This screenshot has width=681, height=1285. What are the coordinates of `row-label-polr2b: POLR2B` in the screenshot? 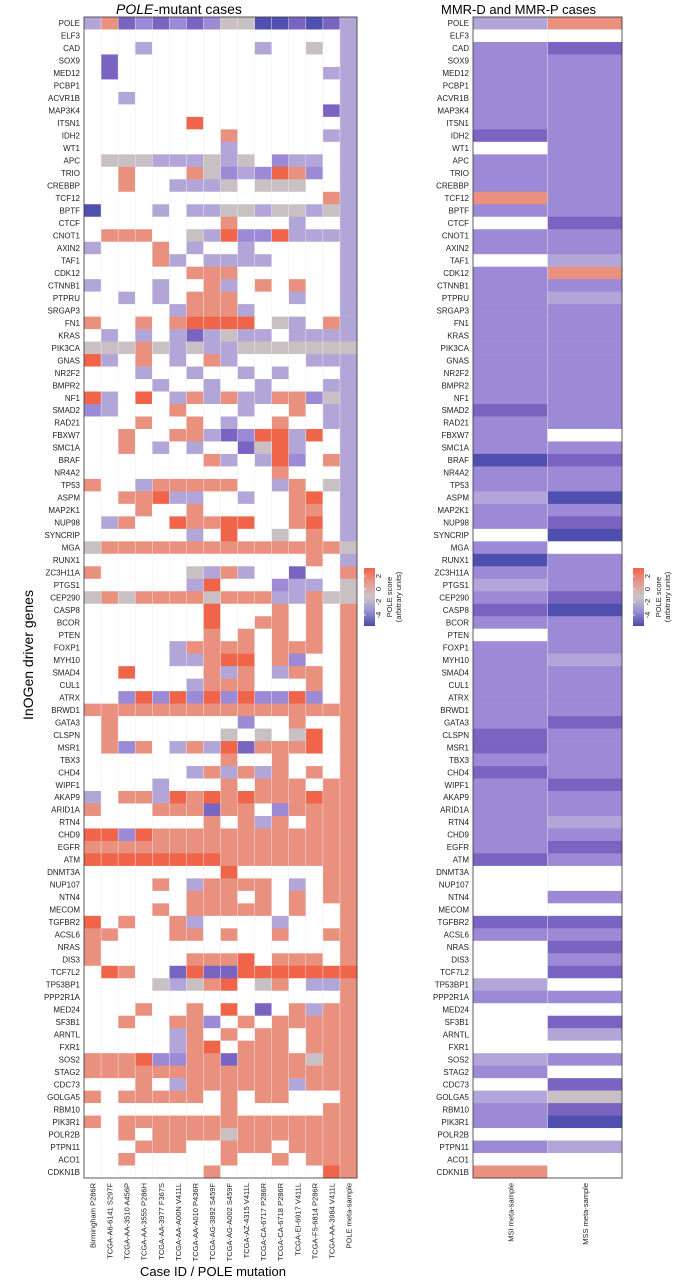 It's located at (64, 1134).